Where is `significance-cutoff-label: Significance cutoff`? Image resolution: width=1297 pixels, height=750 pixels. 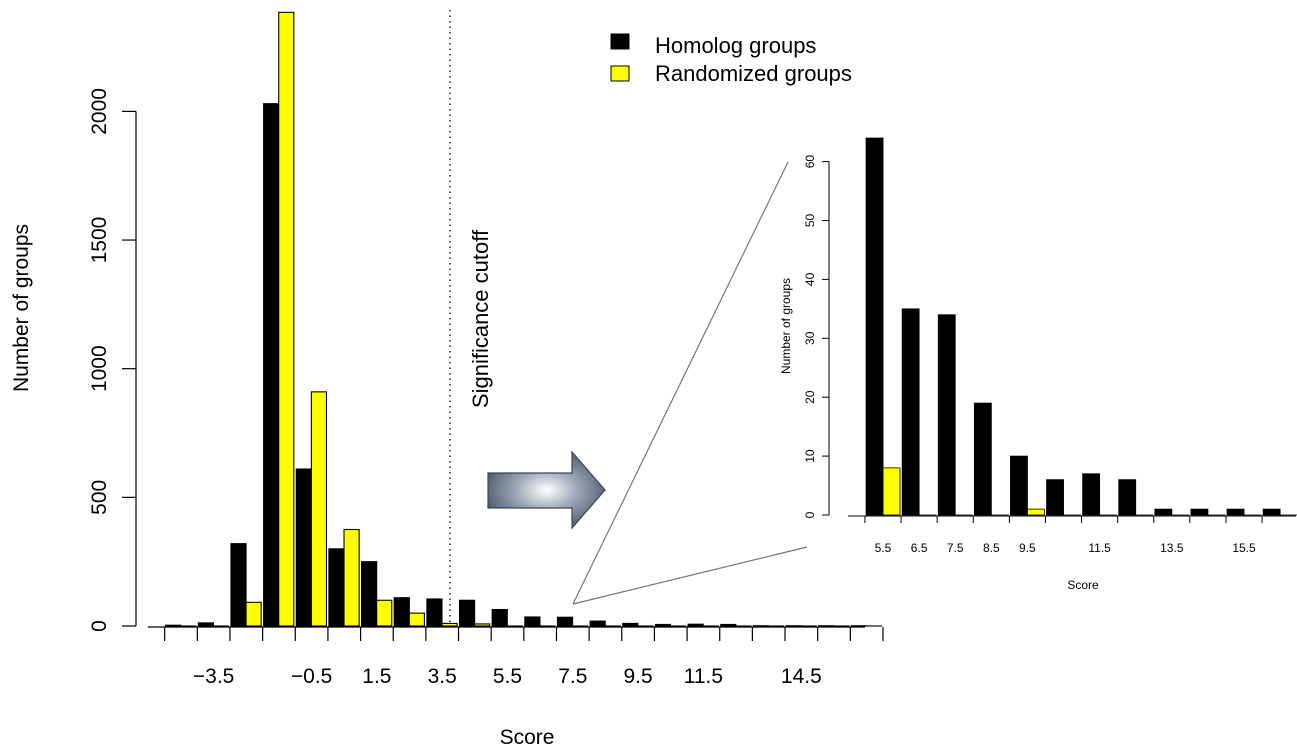
significance-cutoff-label: Significance cutoff is located at coordinates (480, 318).